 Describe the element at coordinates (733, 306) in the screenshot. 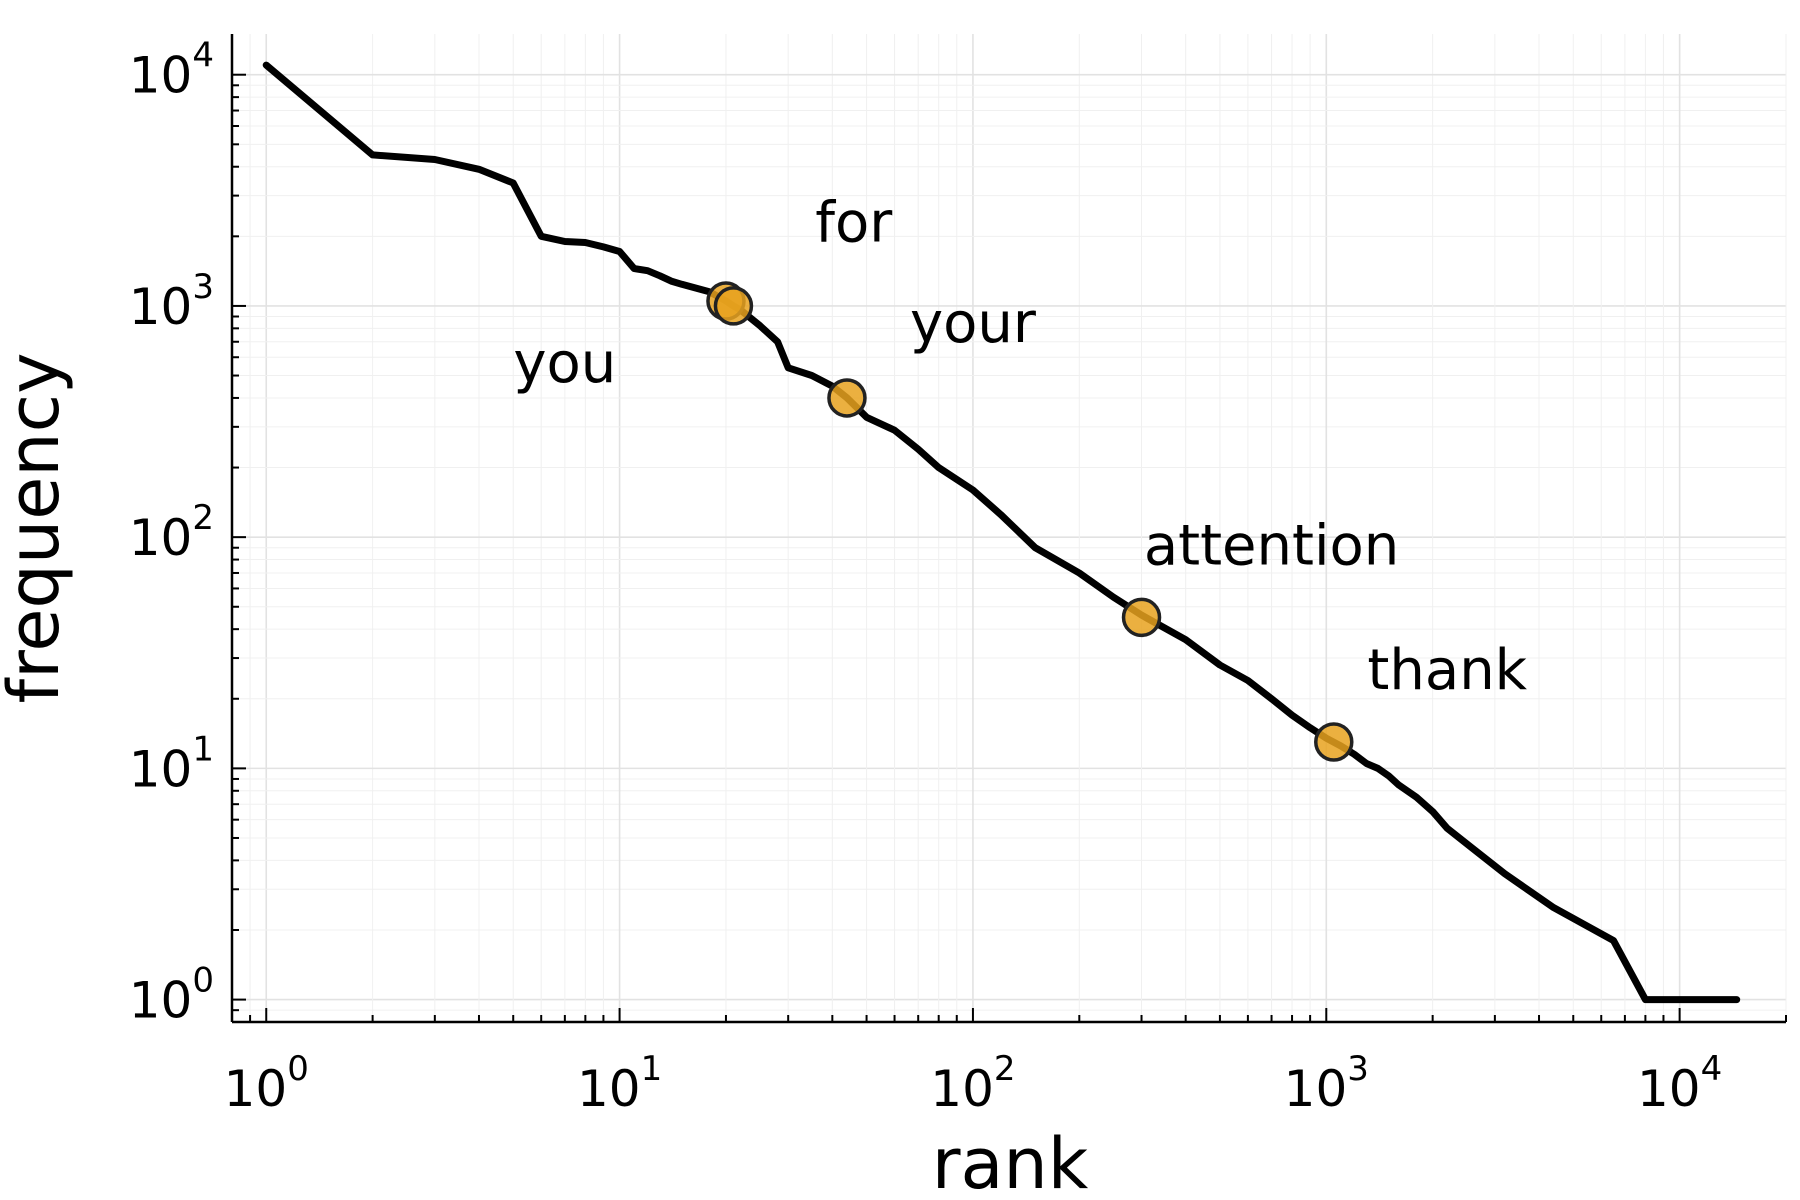

I see `word-marker-for` at that location.